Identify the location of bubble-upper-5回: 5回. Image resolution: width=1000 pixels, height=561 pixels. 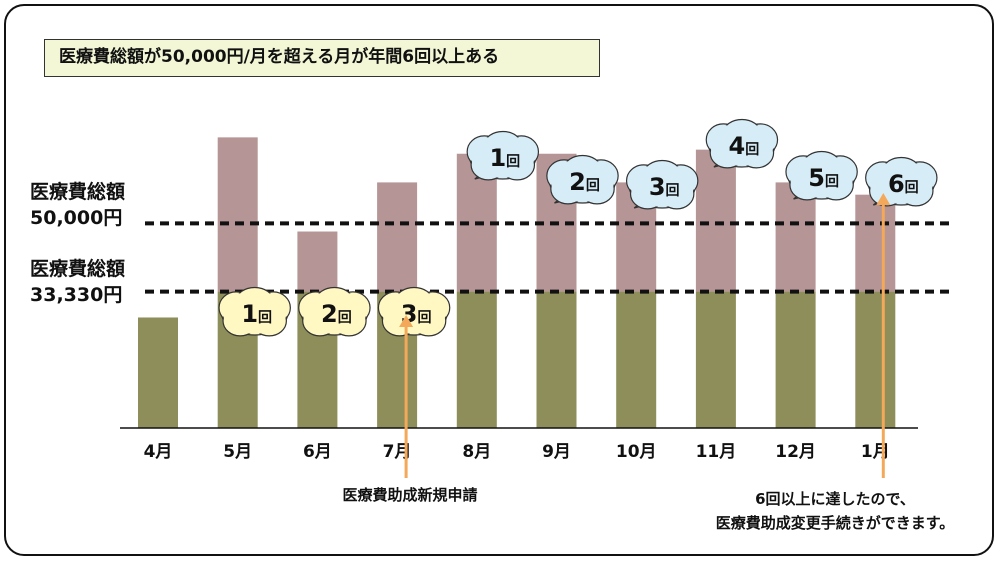
(821, 175).